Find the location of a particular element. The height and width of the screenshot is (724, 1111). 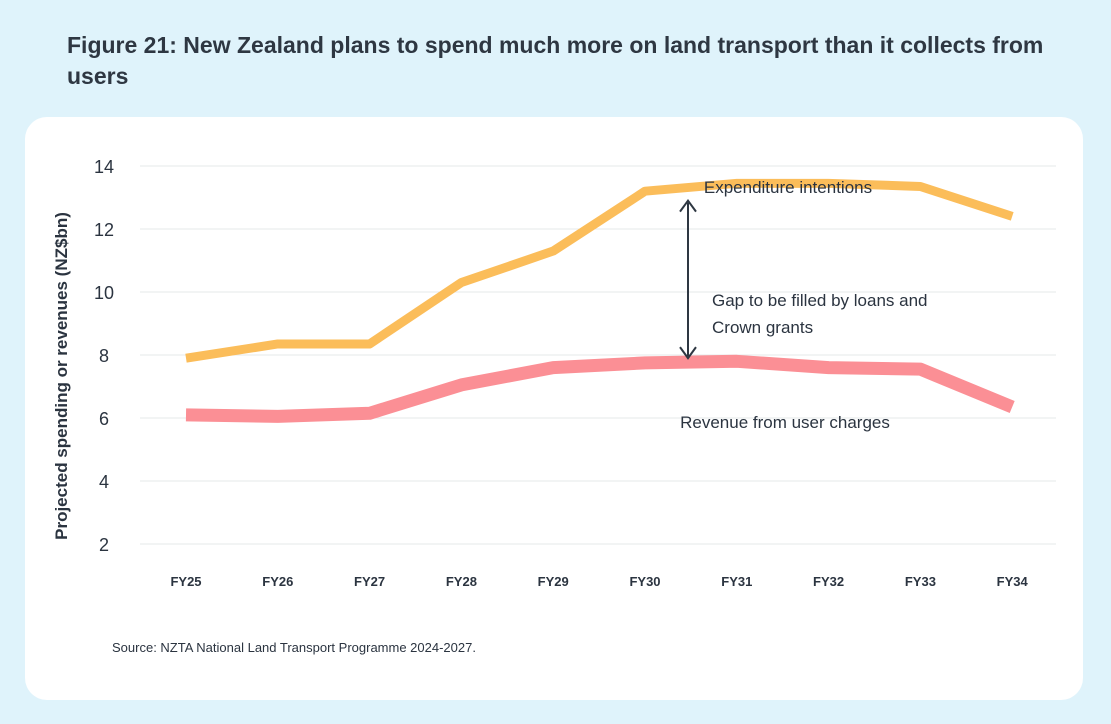

x-tick-label: FY32 is located at coordinates (828, 581).